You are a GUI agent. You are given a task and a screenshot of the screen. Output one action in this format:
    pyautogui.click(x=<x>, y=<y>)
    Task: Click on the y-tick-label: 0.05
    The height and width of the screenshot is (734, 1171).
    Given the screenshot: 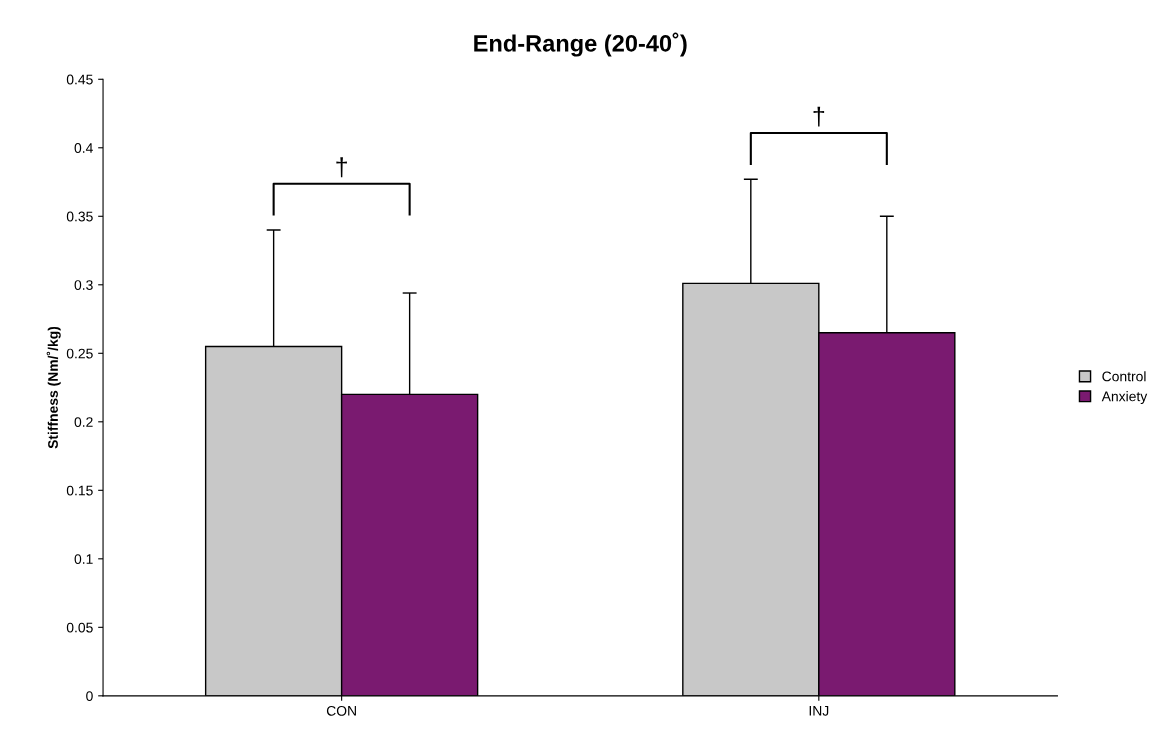 What is the action you would take?
    pyautogui.click(x=79, y=627)
    